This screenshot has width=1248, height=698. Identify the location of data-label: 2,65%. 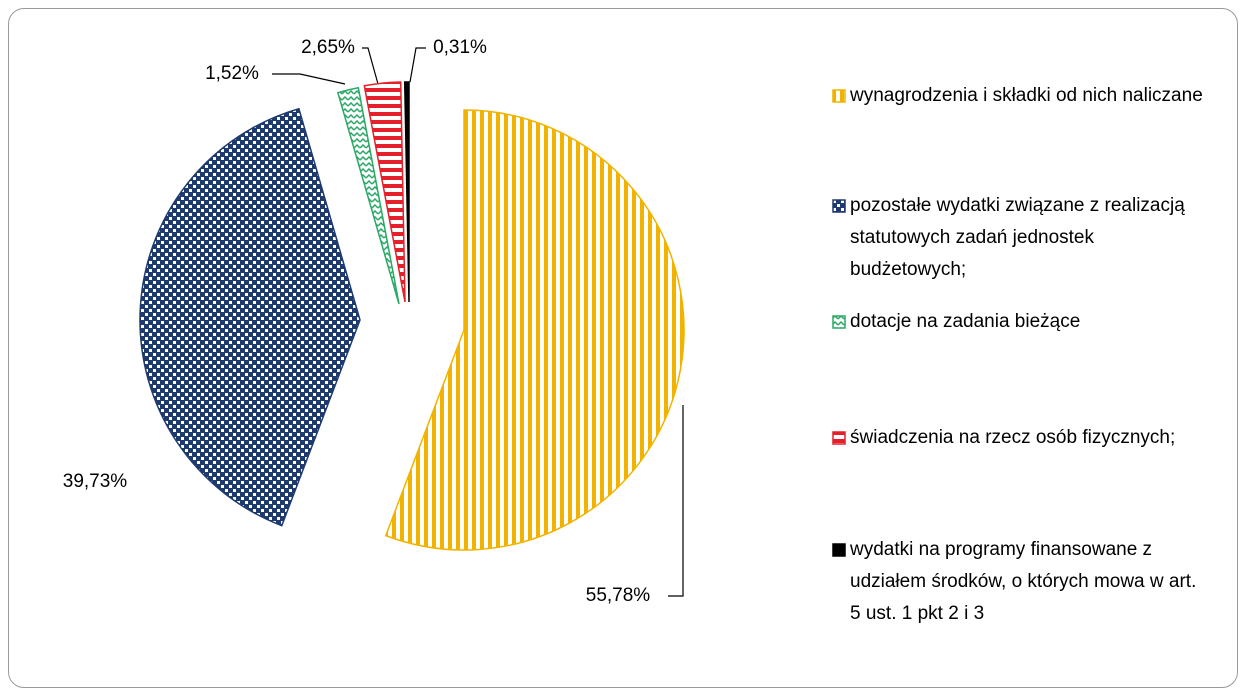
(328, 47).